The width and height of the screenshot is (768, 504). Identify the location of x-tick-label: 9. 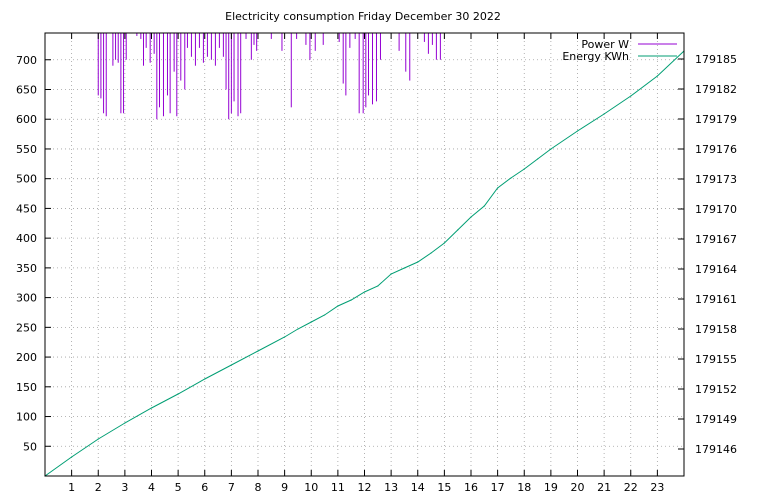
(284, 487).